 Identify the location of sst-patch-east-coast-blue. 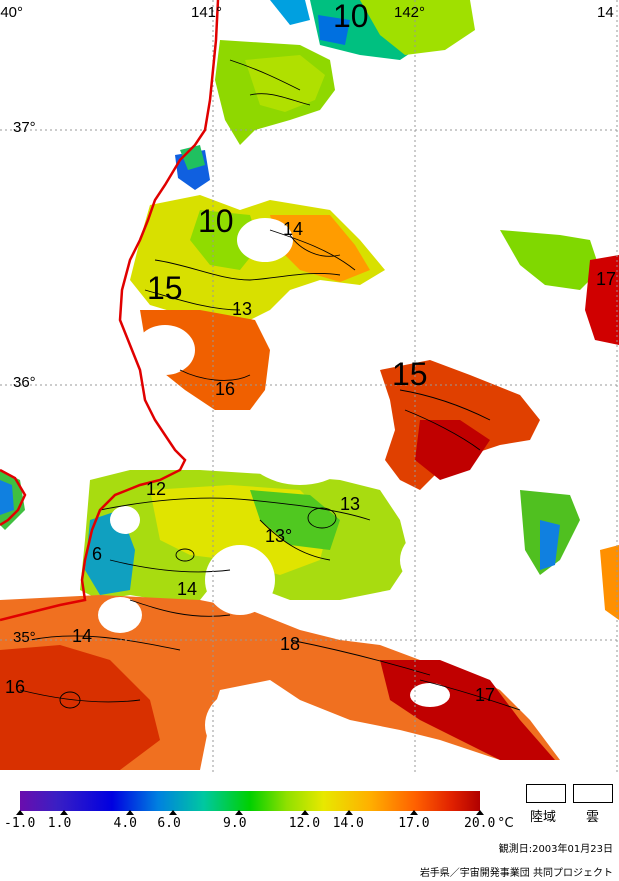
(550, 545).